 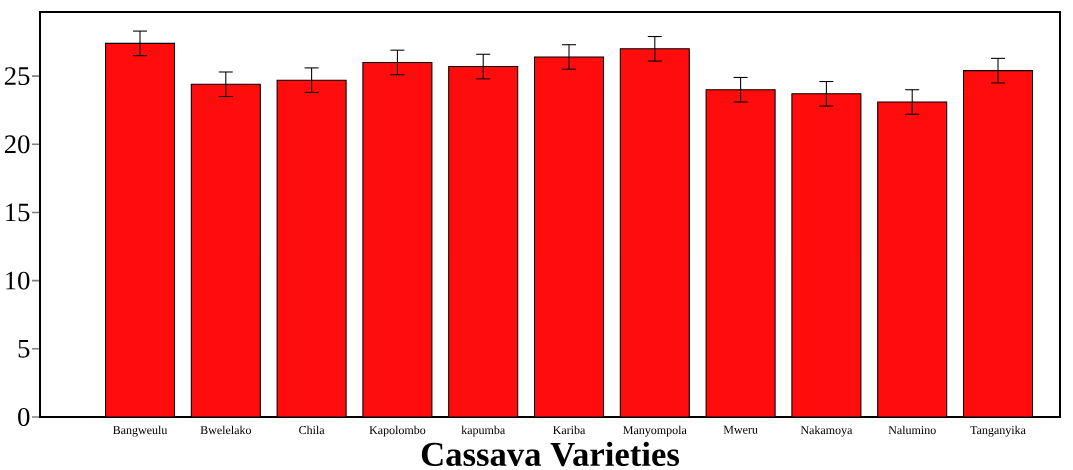 What do you see at coordinates (826, 431) in the screenshot?
I see `x-tick-label: Nakamoya` at bounding box center [826, 431].